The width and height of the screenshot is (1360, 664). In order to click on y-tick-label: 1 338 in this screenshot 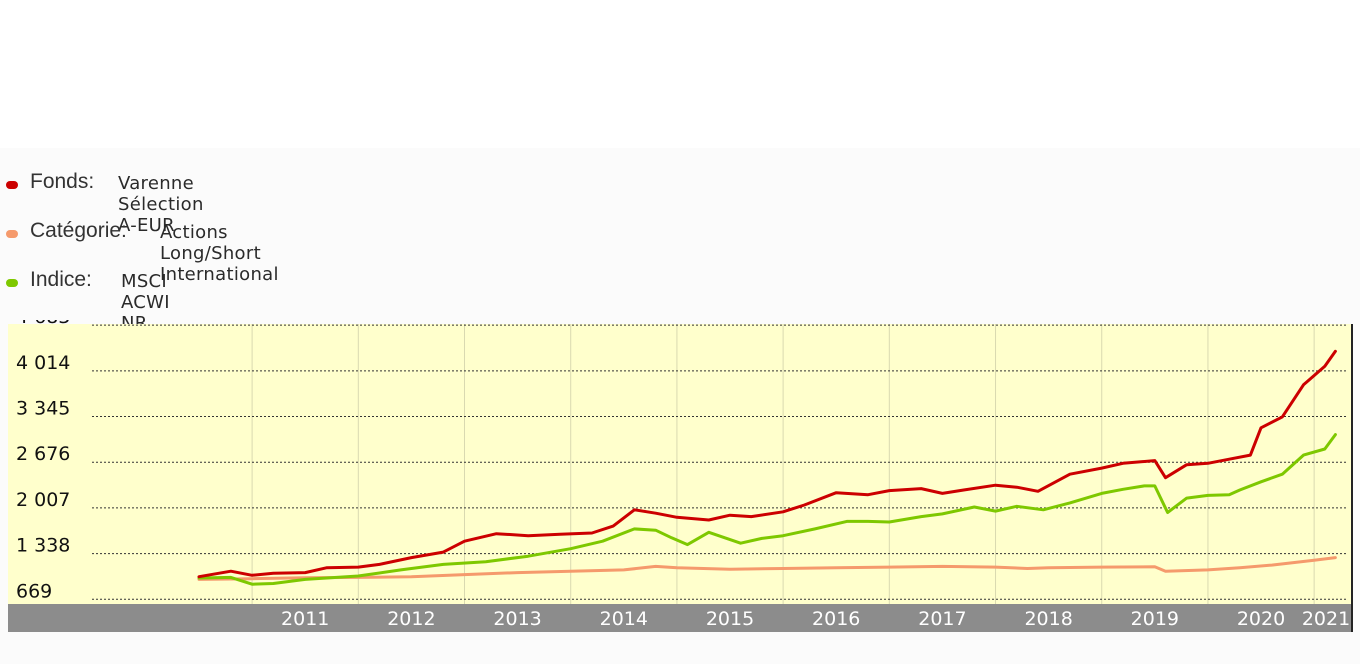, I will do `click(43, 546)`.